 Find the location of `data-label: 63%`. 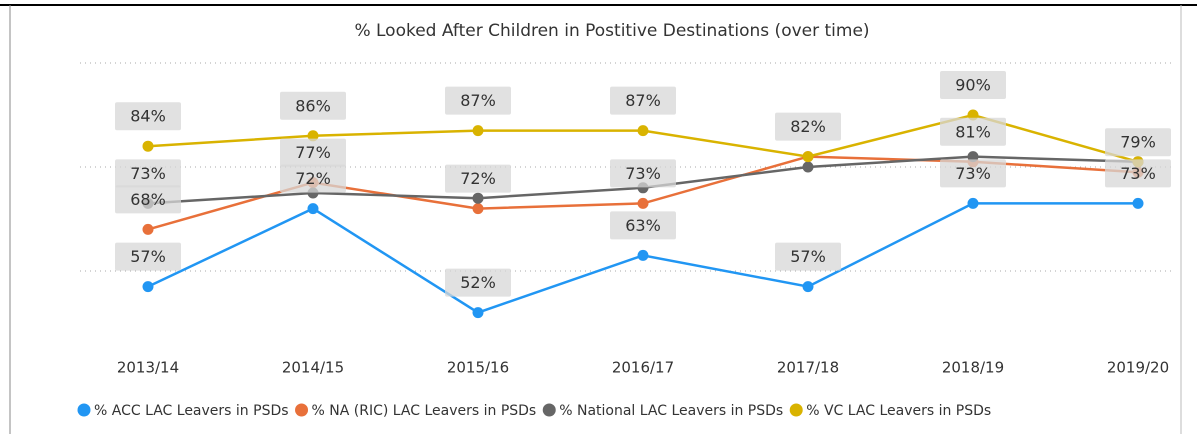

data-label: 63% is located at coordinates (643, 225).